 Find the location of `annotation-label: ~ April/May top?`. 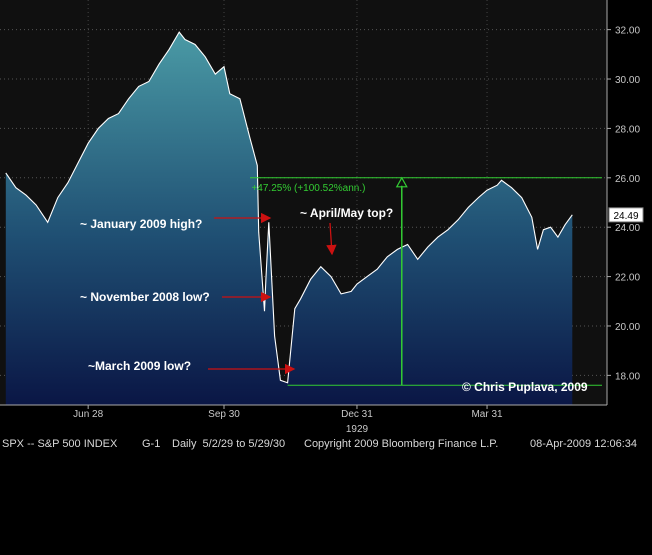

annotation-label: ~ April/May top? is located at coordinates (346, 213).